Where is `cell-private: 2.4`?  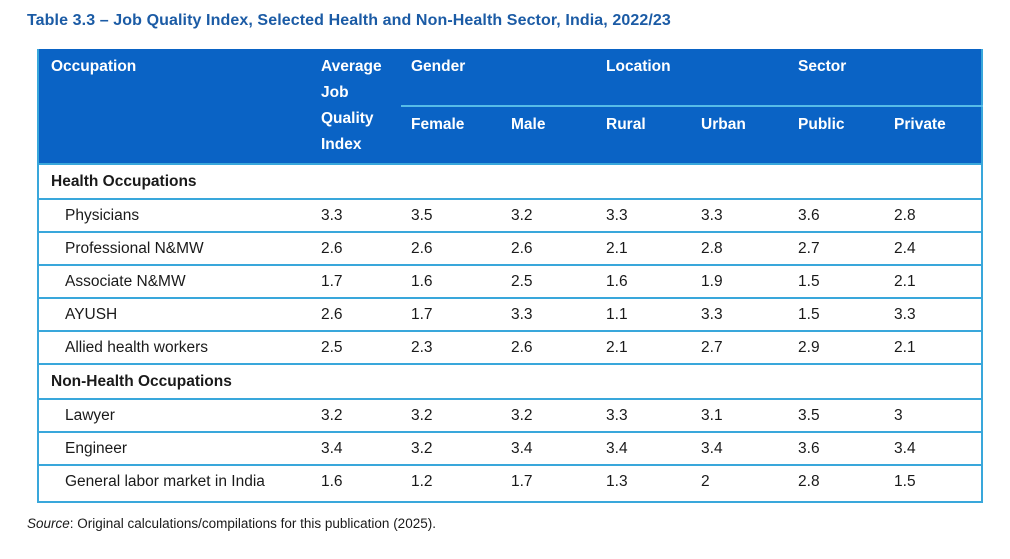
cell-private: 2.4 is located at coordinates (905, 248).